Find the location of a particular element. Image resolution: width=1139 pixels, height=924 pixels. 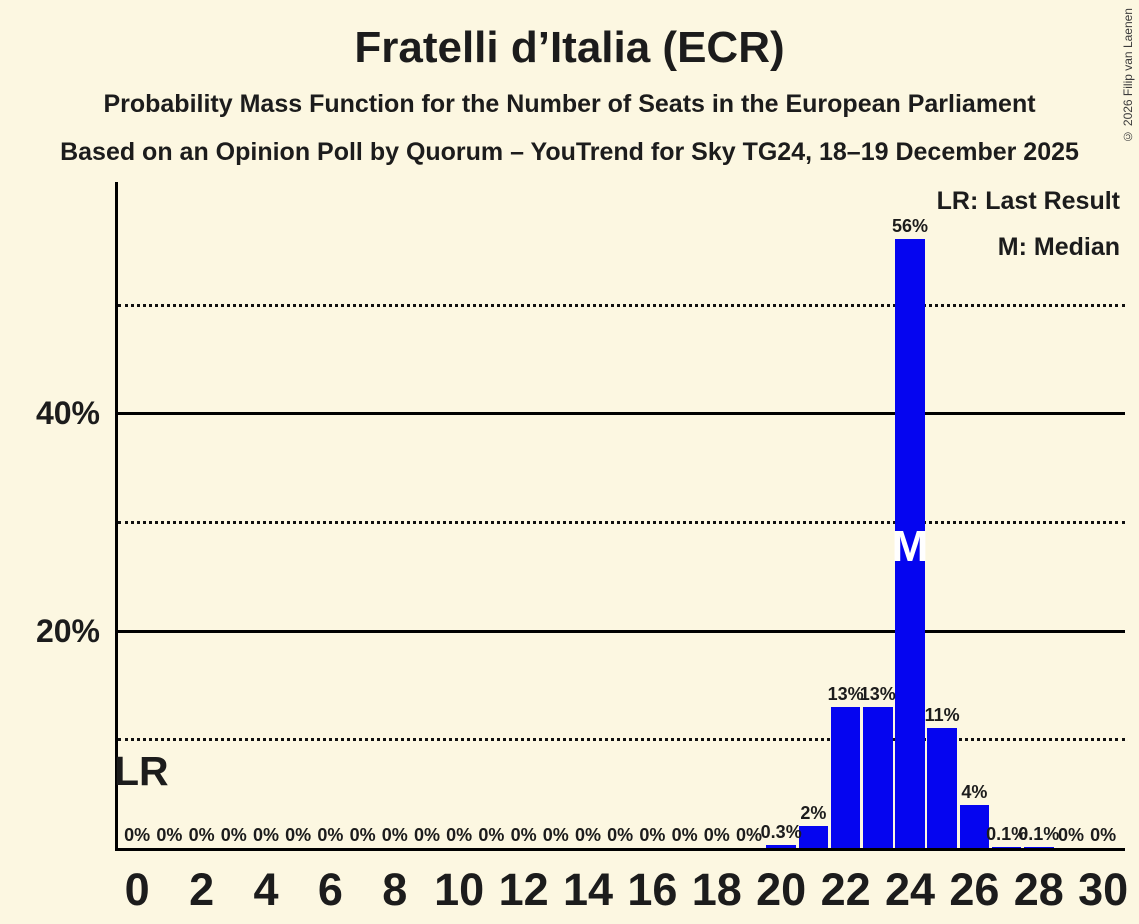

bar-value-label-seat-18: 0% is located at coordinates (716, 835).